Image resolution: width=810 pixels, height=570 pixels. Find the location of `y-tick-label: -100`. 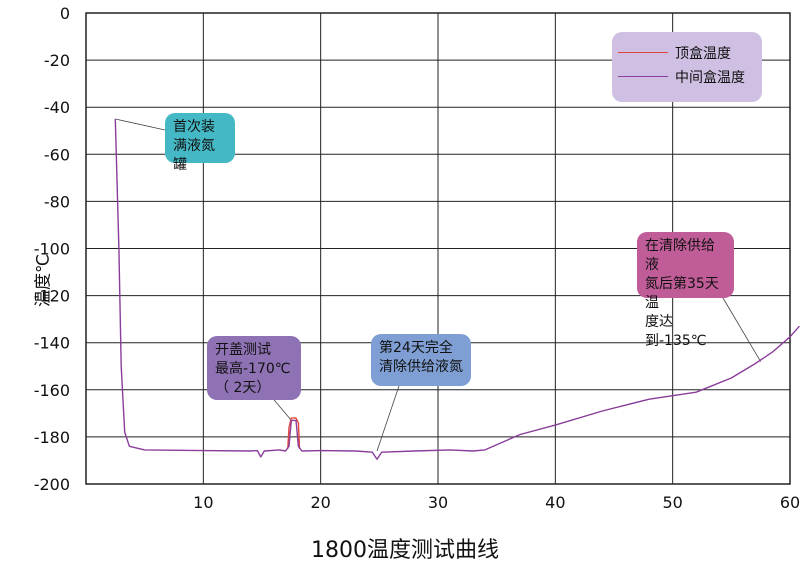

y-tick-label: -100 is located at coordinates (52, 249).